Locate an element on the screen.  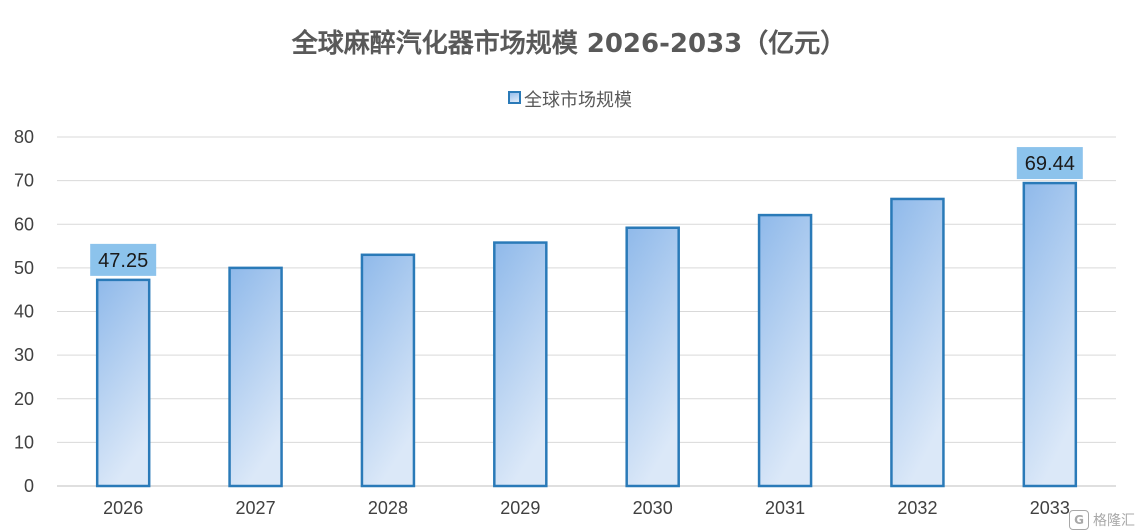
watermark: G 格隆汇 is located at coordinates (1102, 520).